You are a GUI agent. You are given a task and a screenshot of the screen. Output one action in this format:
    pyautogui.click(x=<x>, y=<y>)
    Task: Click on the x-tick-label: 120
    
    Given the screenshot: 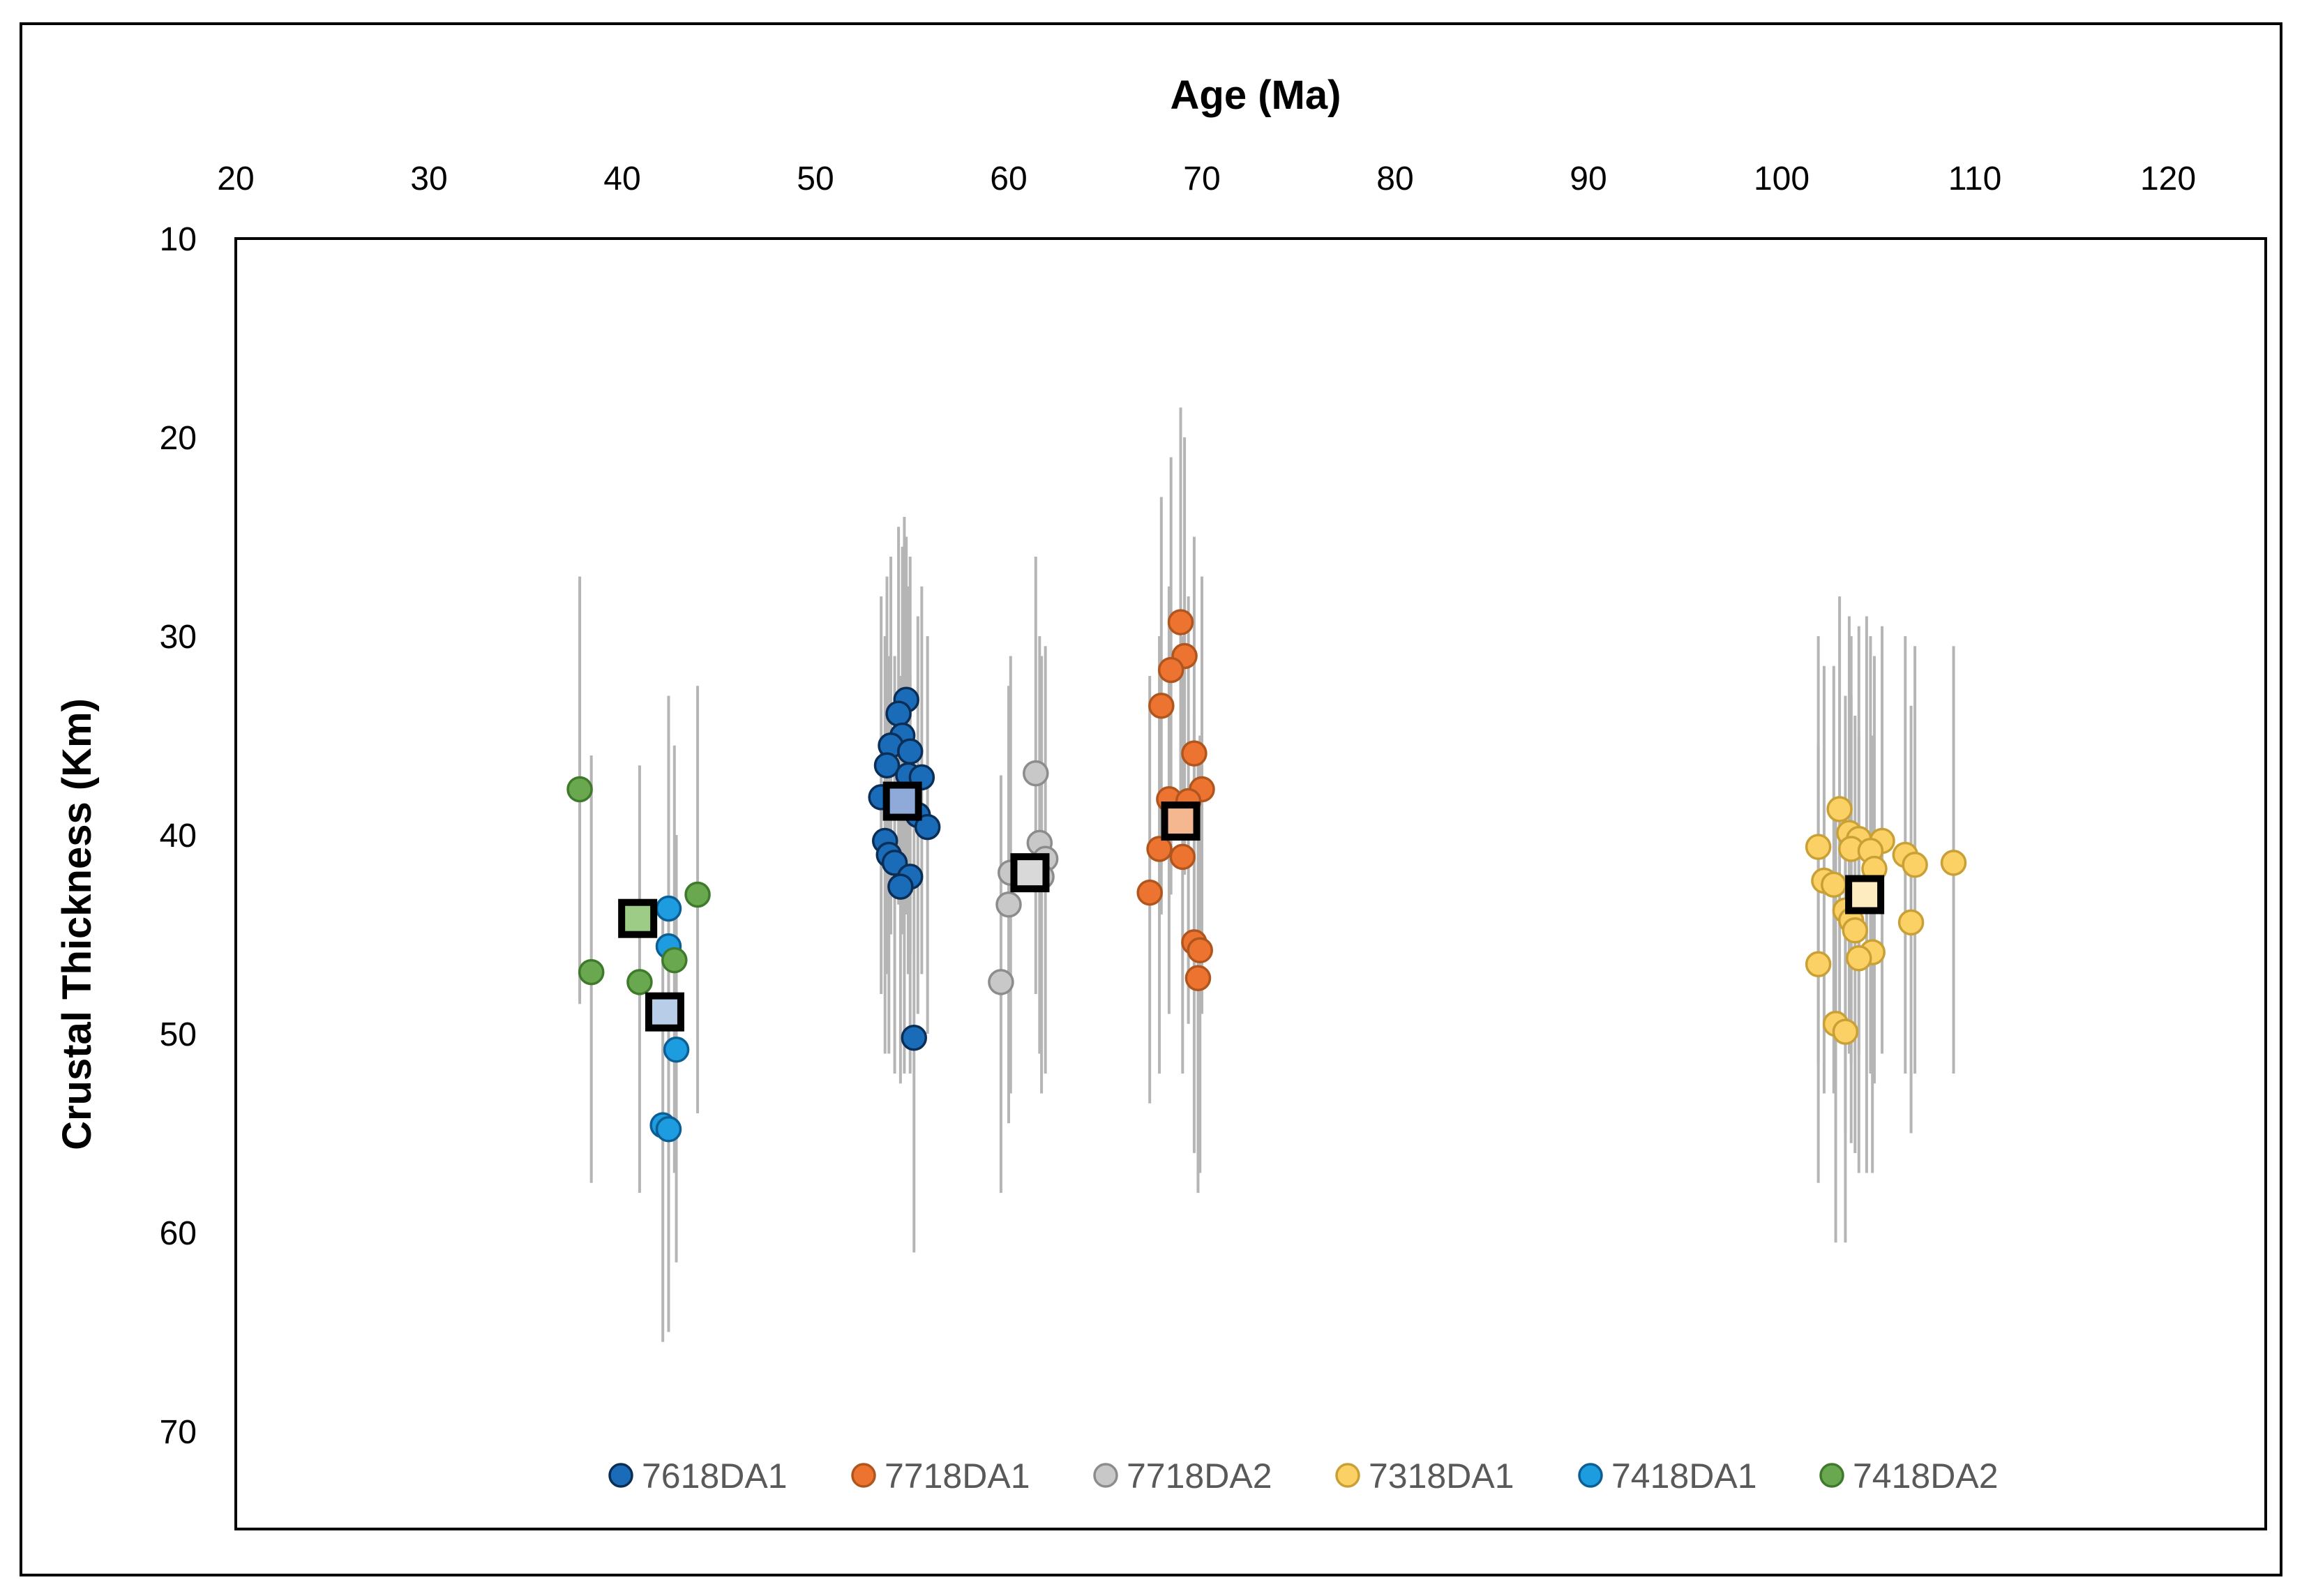 What is the action you would take?
    pyautogui.click(x=2168, y=178)
    